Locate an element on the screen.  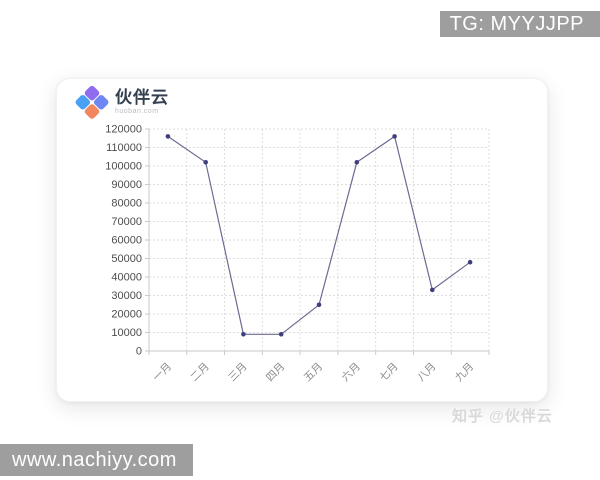
y-tick-label: 120000 is located at coordinates (123, 130).